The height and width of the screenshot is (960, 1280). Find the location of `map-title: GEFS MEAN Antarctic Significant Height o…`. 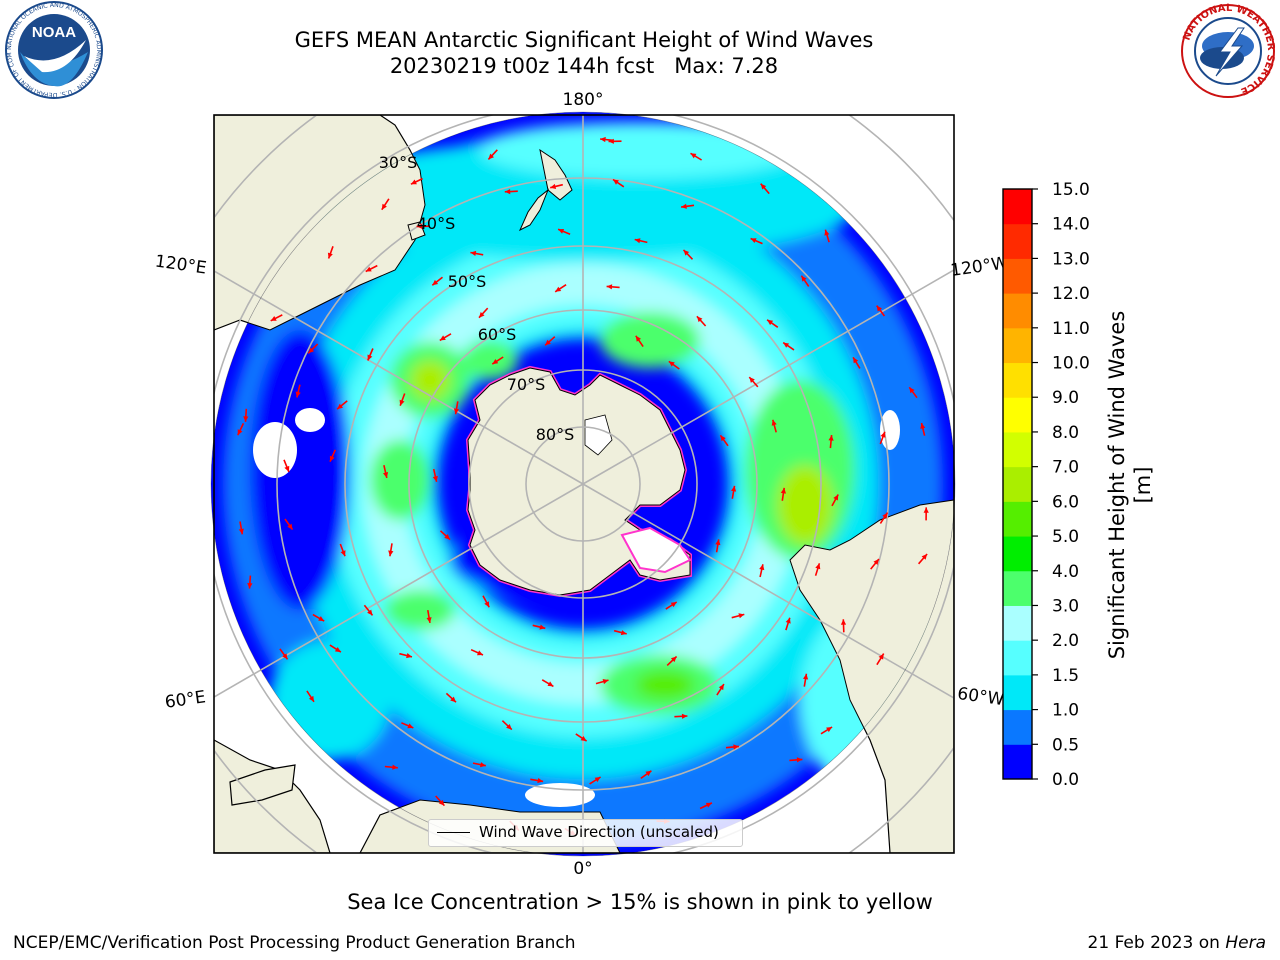

map-title: GEFS MEAN Antarctic Significant Height o… is located at coordinates (584, 40).